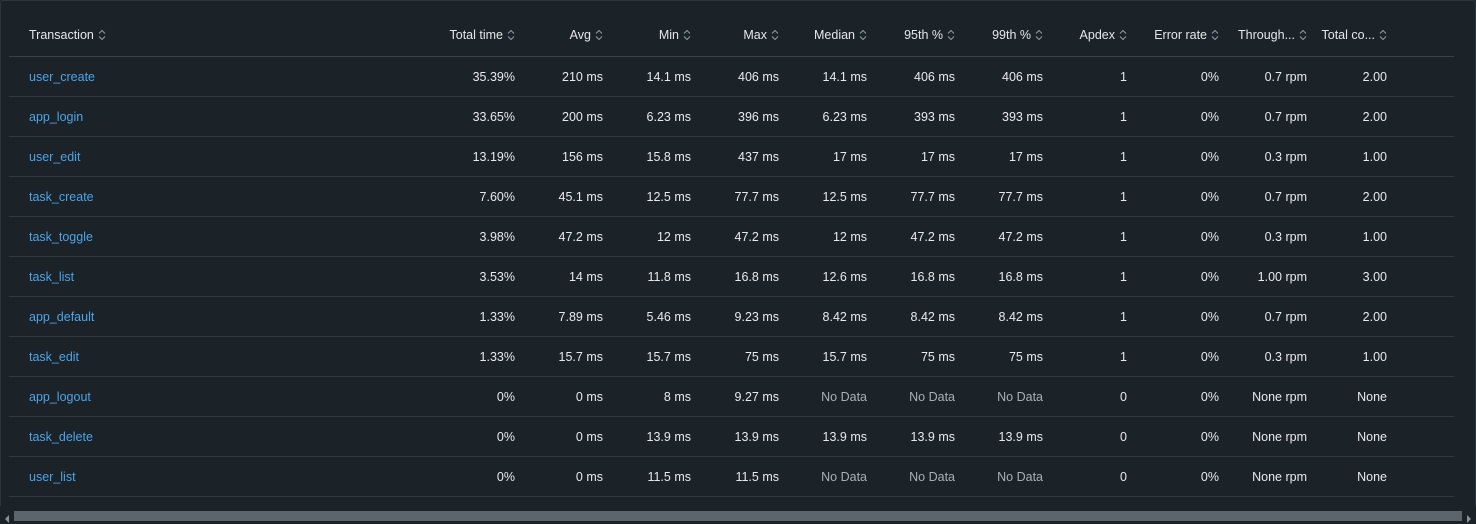  Describe the element at coordinates (497, 236) in the screenshot. I see `cell-total-time: 3.98%` at that location.